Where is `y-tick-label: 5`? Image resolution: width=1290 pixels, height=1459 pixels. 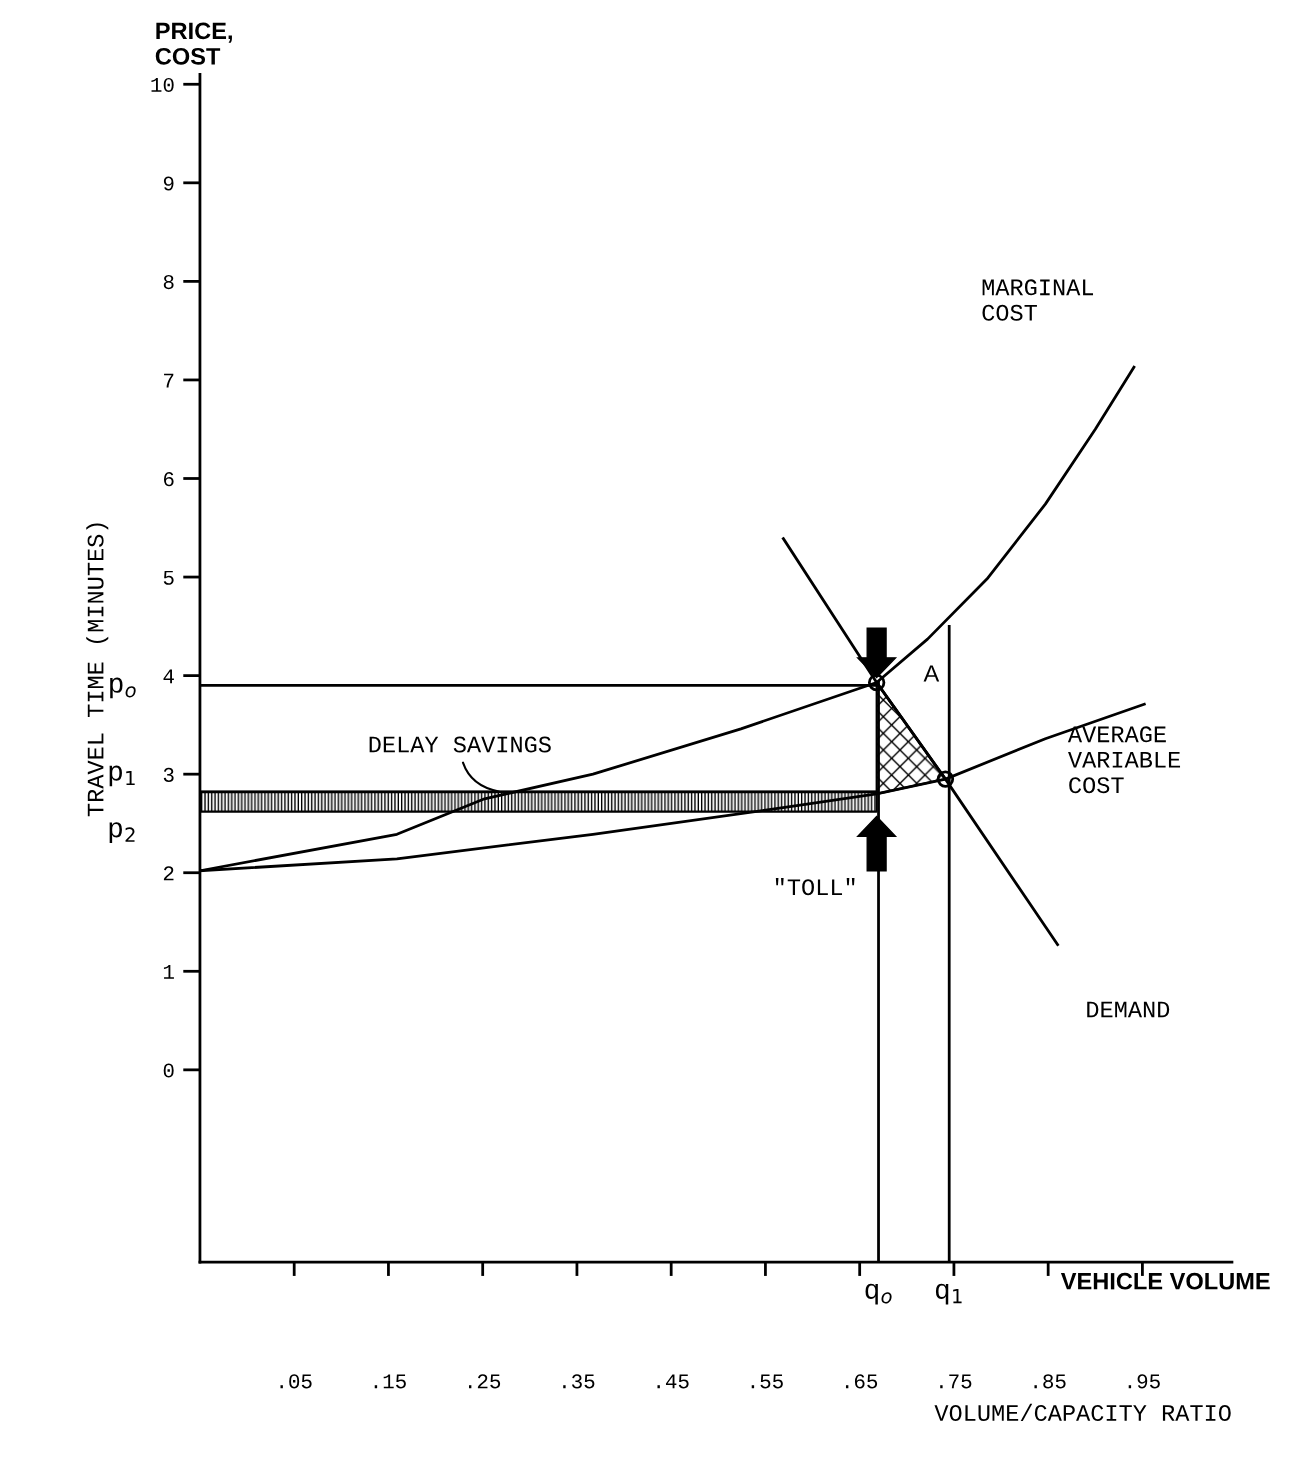 y-tick-label: 5 is located at coordinates (168, 577).